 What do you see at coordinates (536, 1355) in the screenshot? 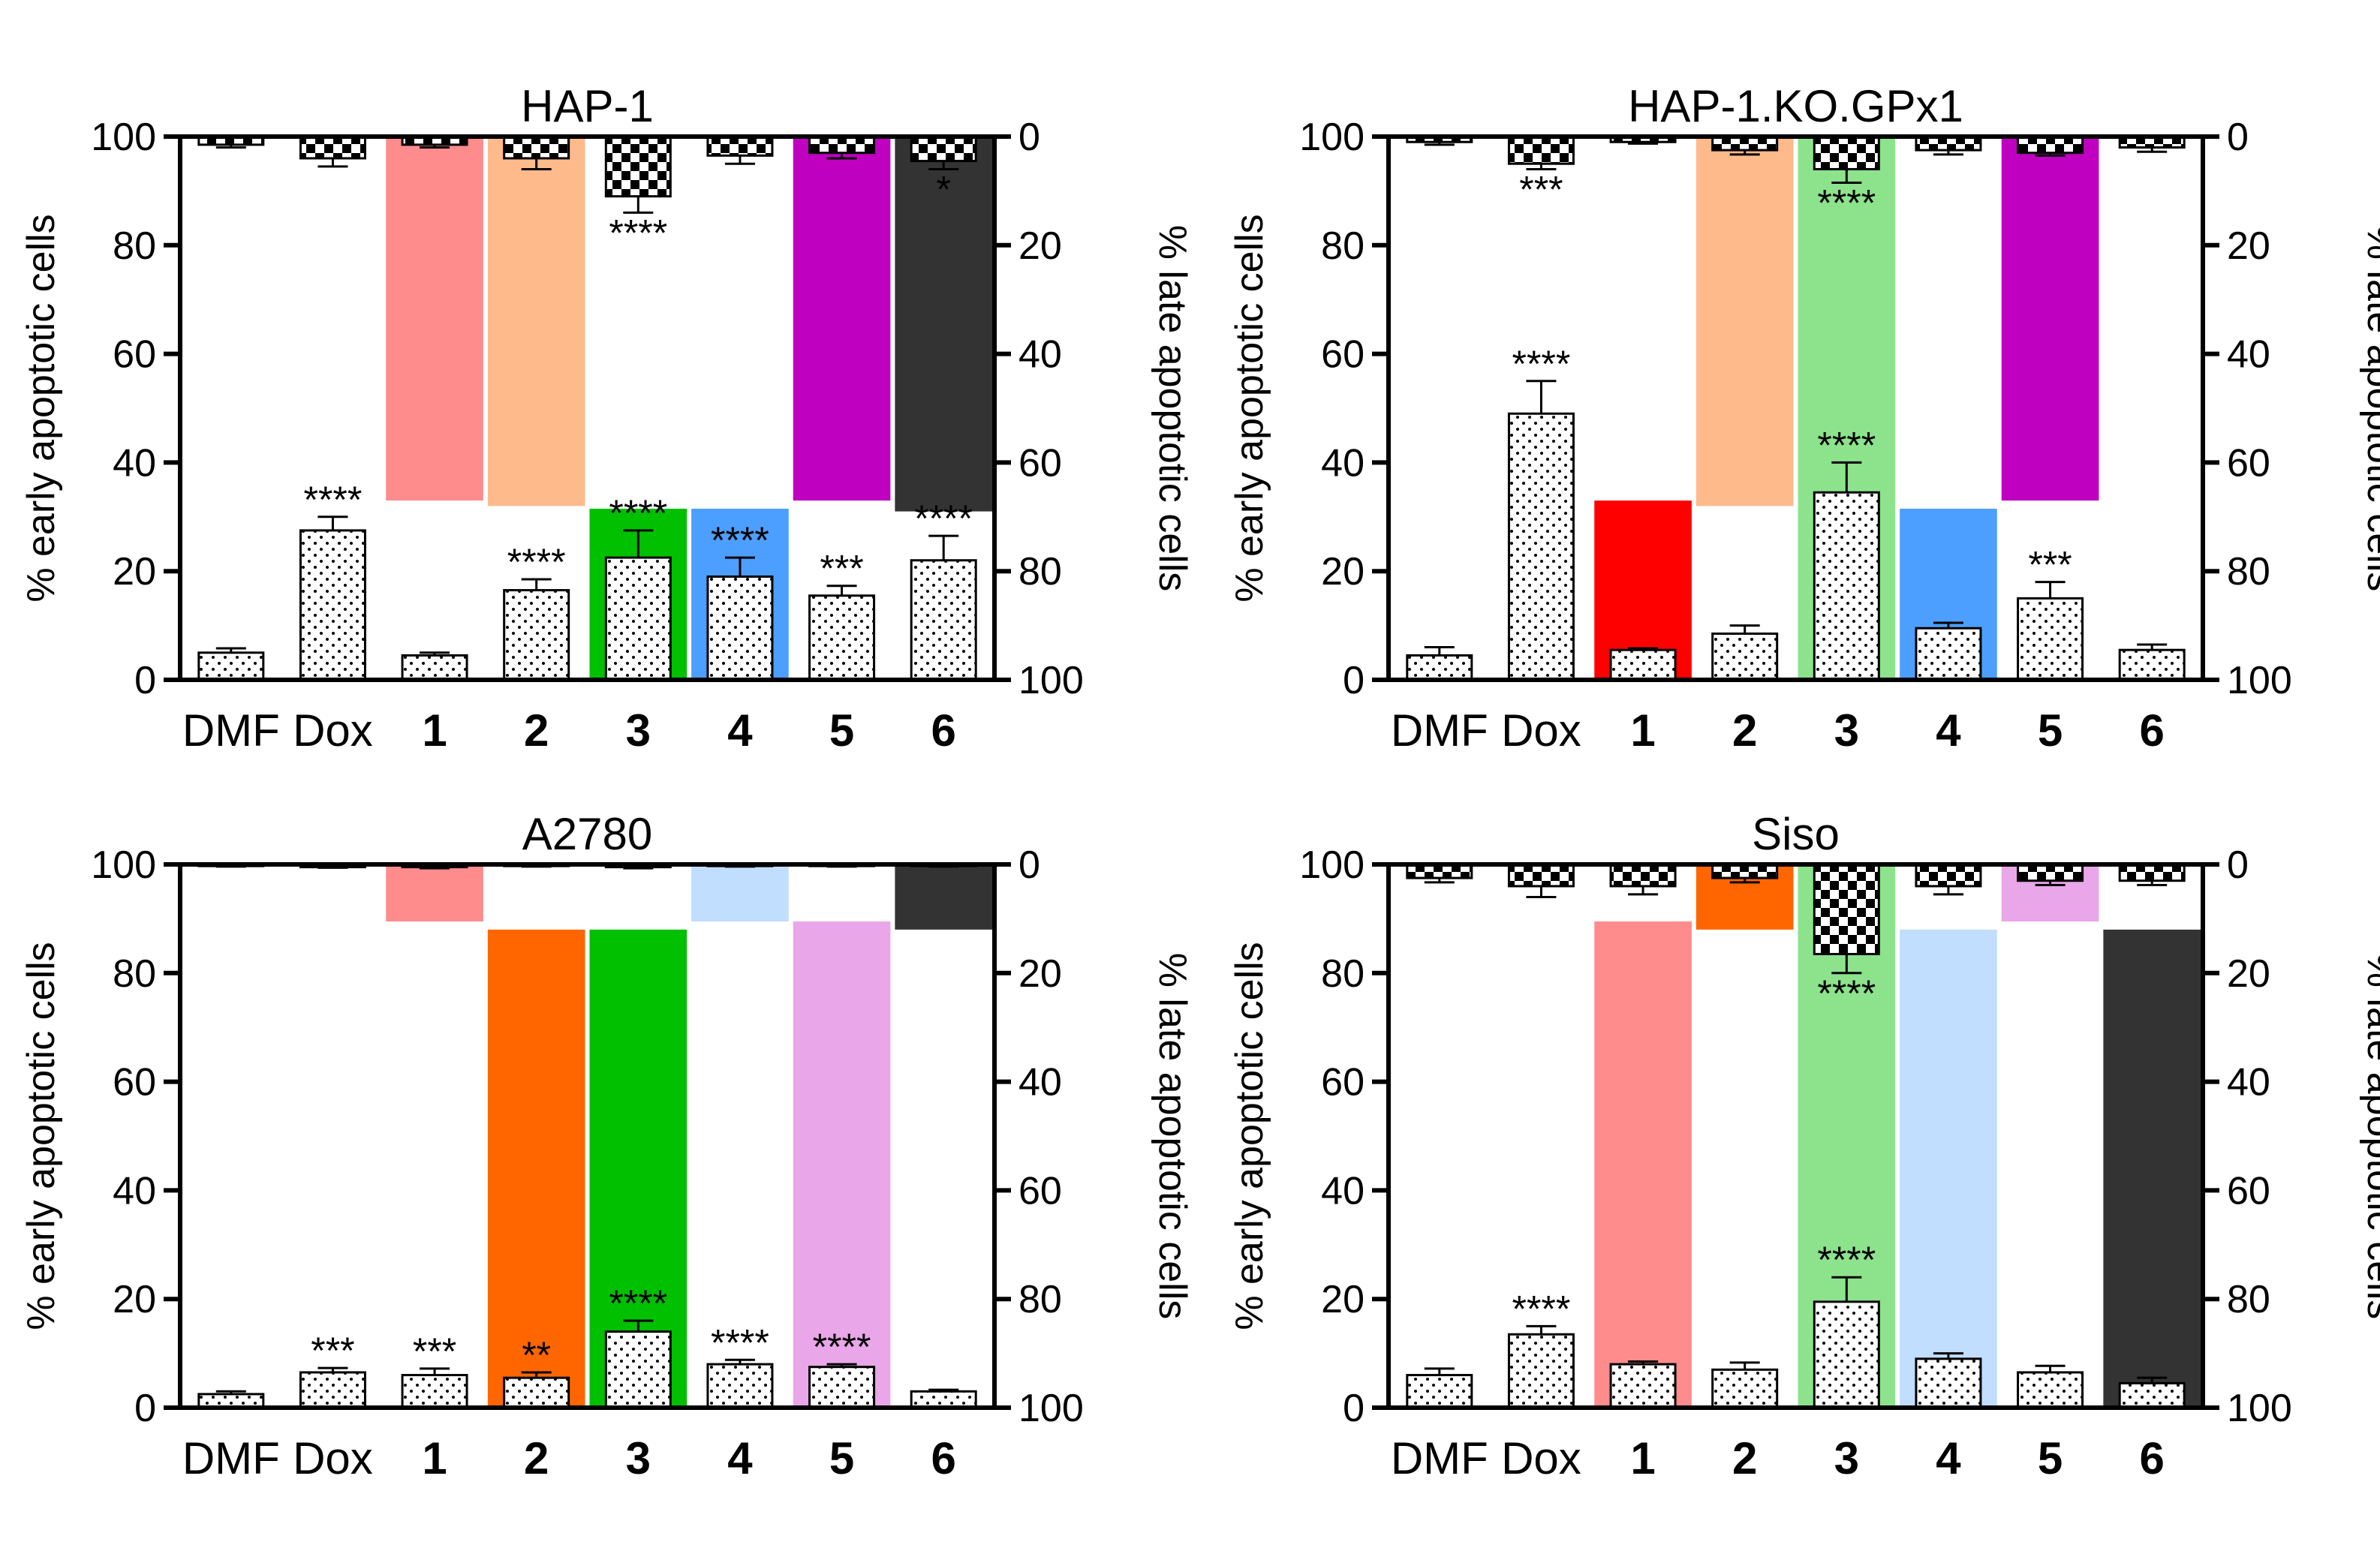
I see `early-significance-label: **` at bounding box center [536, 1355].